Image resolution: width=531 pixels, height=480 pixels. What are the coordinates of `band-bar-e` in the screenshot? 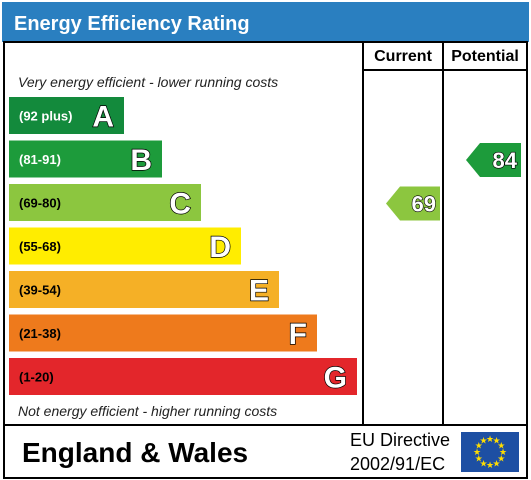 It's located at (144, 289).